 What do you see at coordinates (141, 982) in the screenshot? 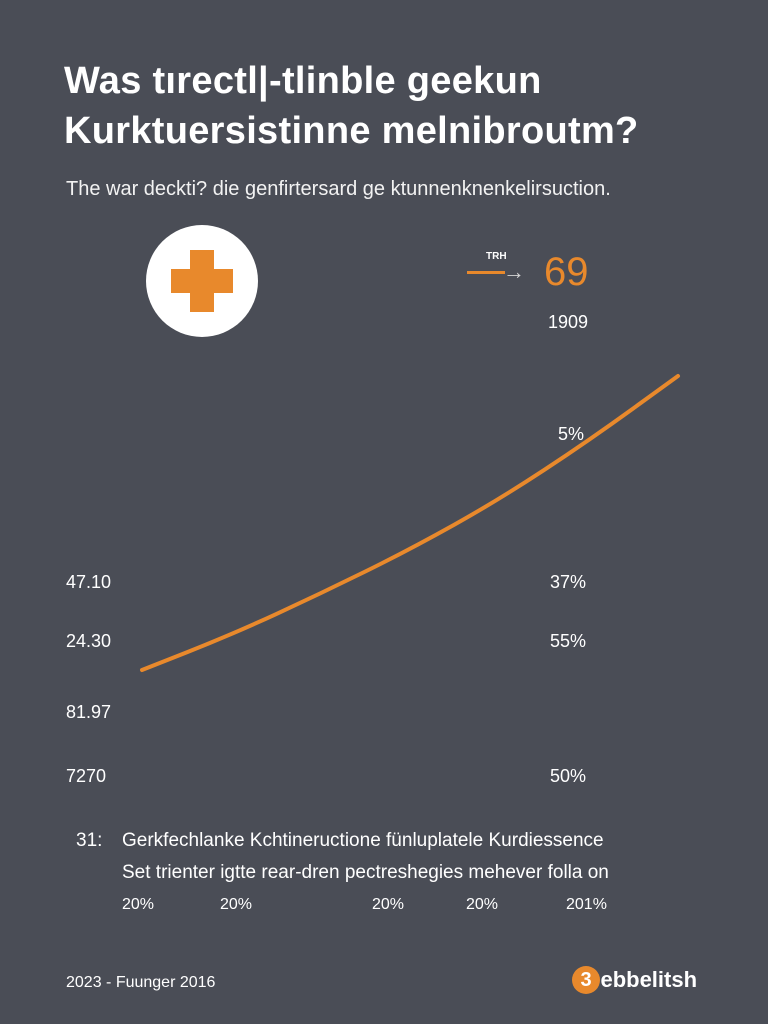
I see `footer-date: 2023 - Fuunger 2016` at bounding box center [141, 982].